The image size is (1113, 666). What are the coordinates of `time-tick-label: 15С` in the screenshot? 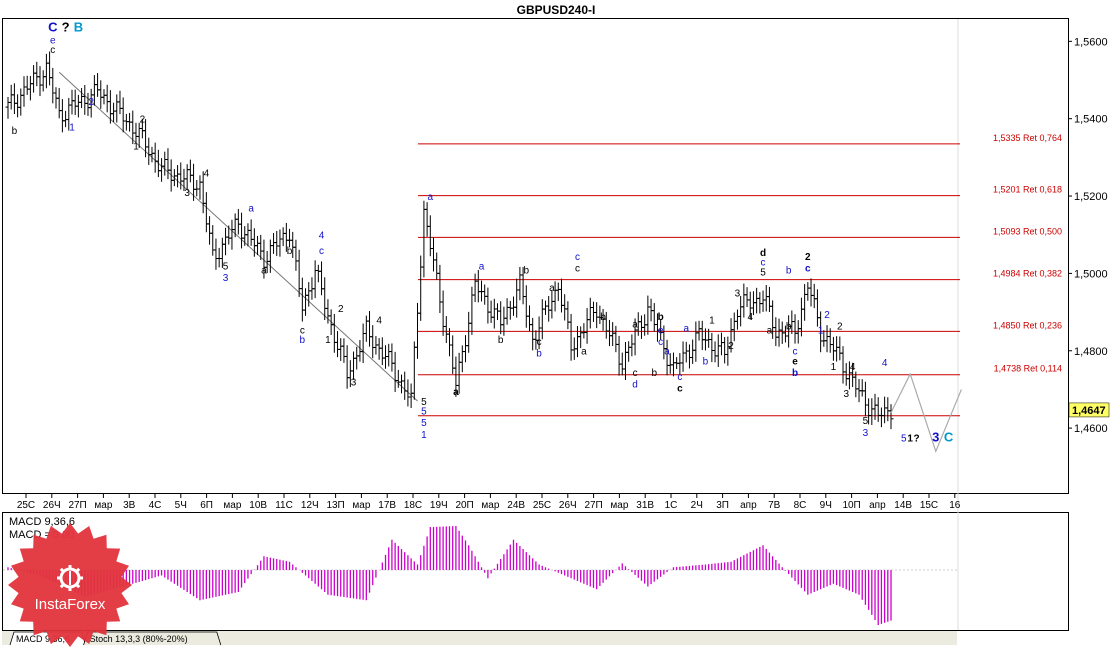 It's located at (929, 505).